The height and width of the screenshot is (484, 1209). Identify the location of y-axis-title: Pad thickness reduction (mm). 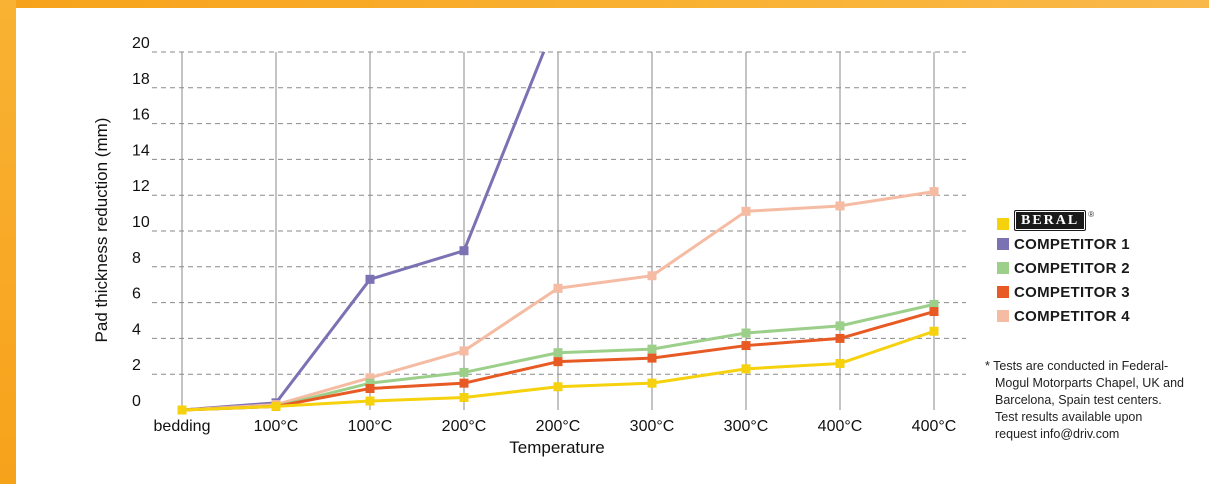
(101, 230).